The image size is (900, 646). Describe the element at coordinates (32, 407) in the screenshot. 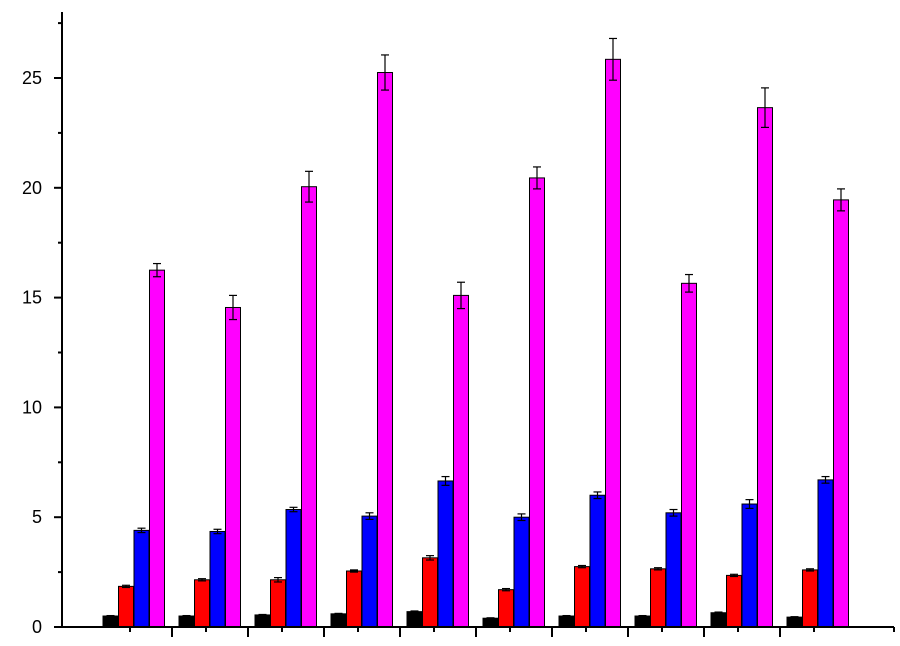

I see `y-tick-label: 10` at that location.